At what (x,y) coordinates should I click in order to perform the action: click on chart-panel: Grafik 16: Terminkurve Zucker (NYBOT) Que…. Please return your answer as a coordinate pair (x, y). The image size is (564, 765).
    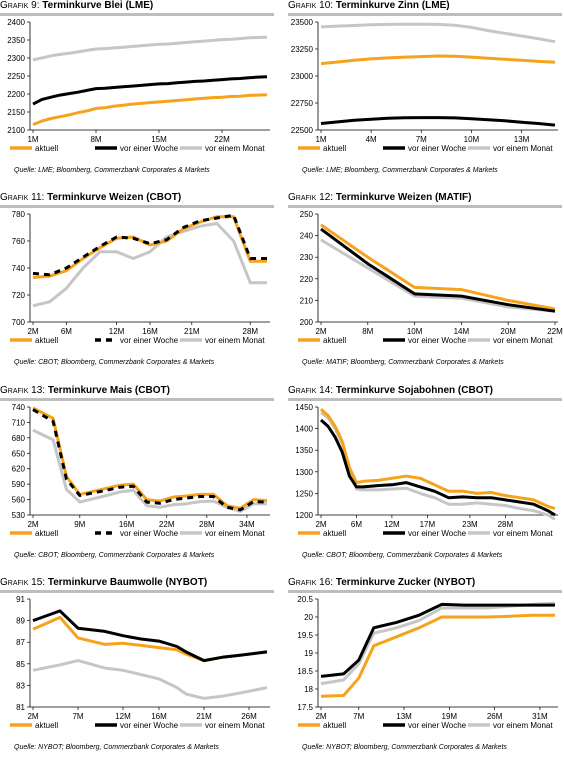
    Looking at the image, I should click on (425, 671).